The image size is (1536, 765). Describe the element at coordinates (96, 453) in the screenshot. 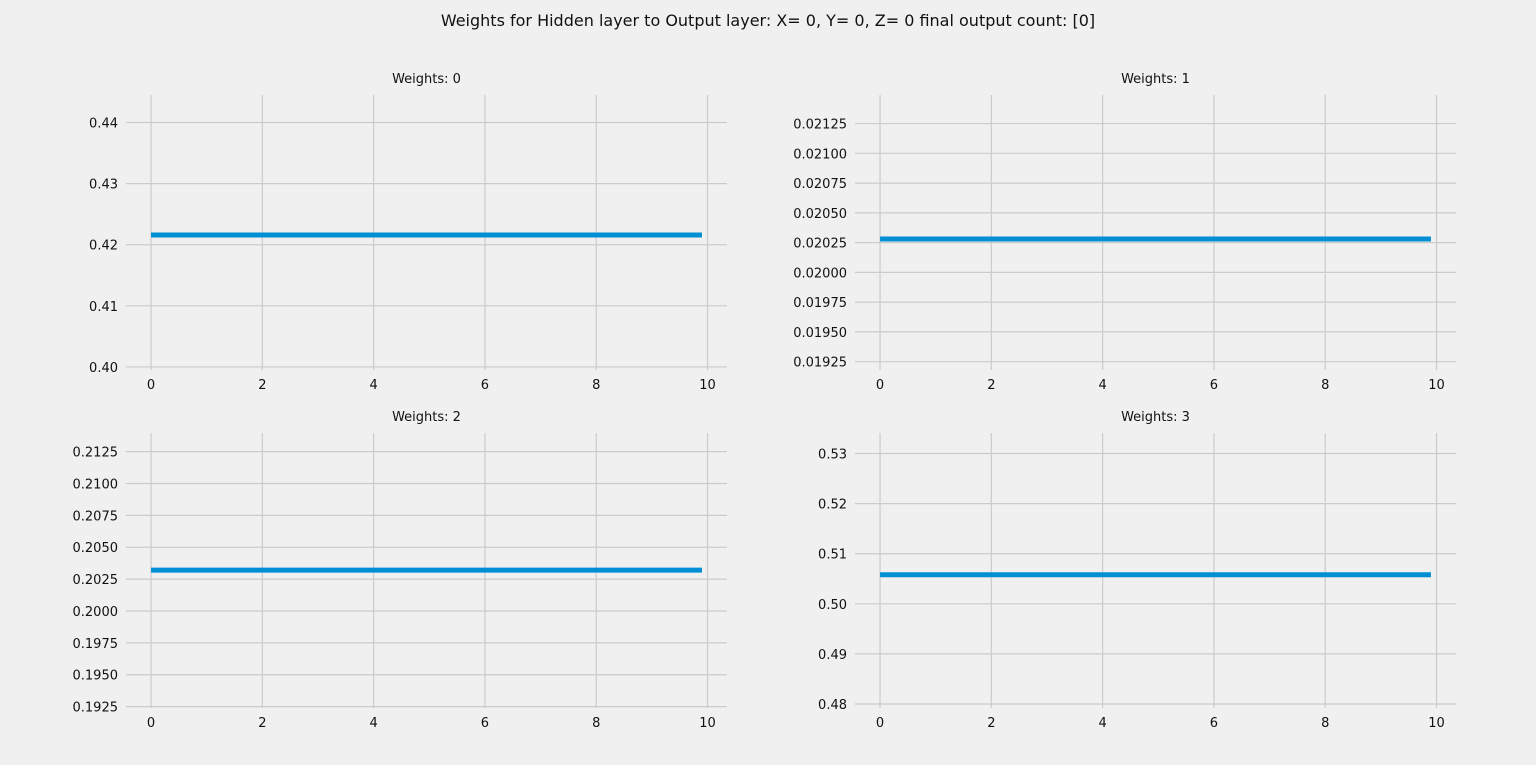

I see `y-tick-label: 0.2125` at that location.